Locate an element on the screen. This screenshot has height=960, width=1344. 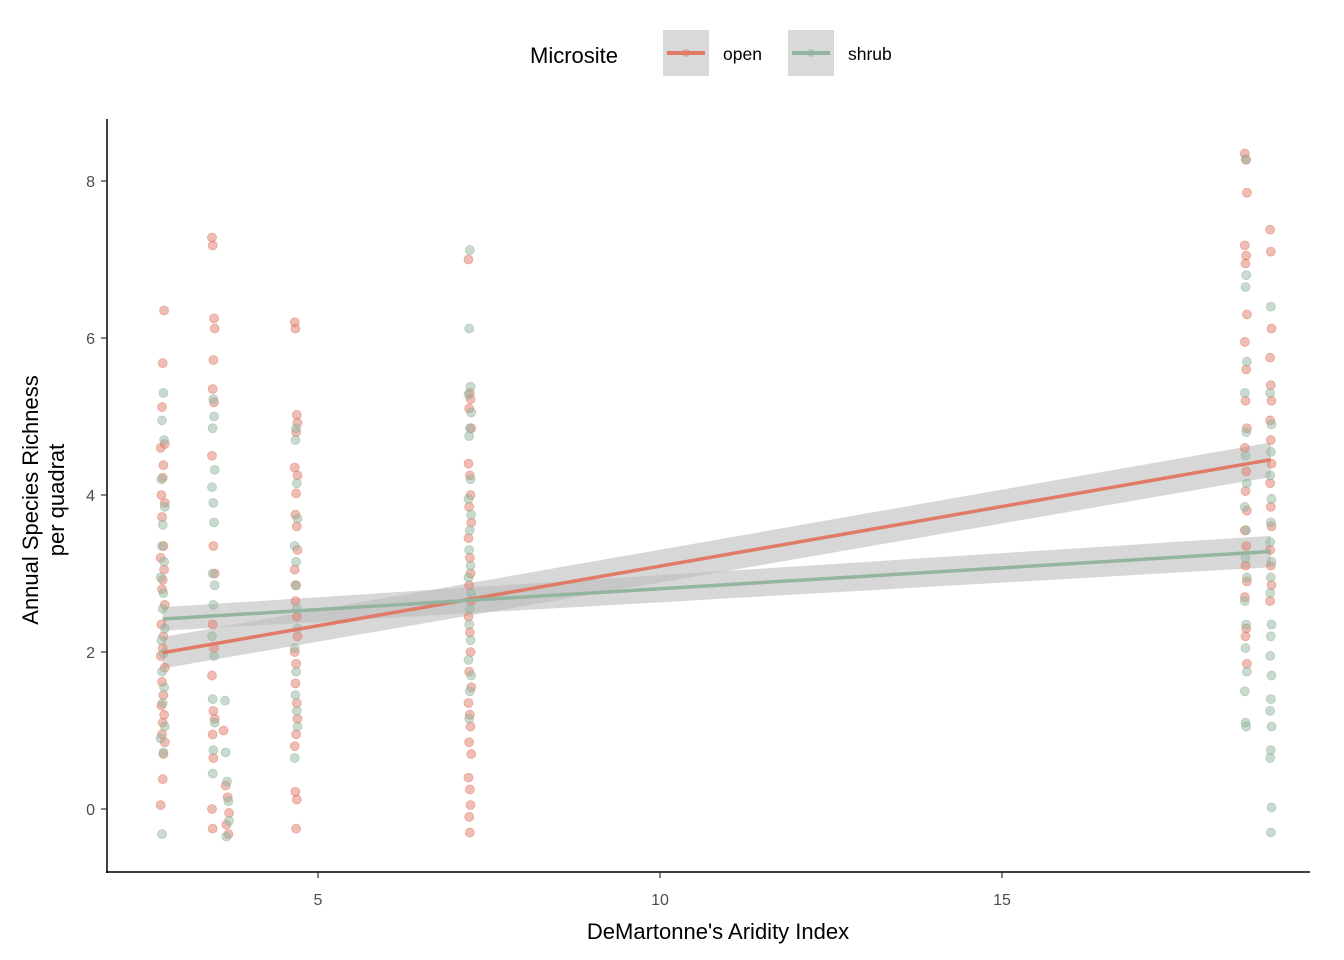
x-ticks: 5 10 15 is located at coordinates (662, 890).